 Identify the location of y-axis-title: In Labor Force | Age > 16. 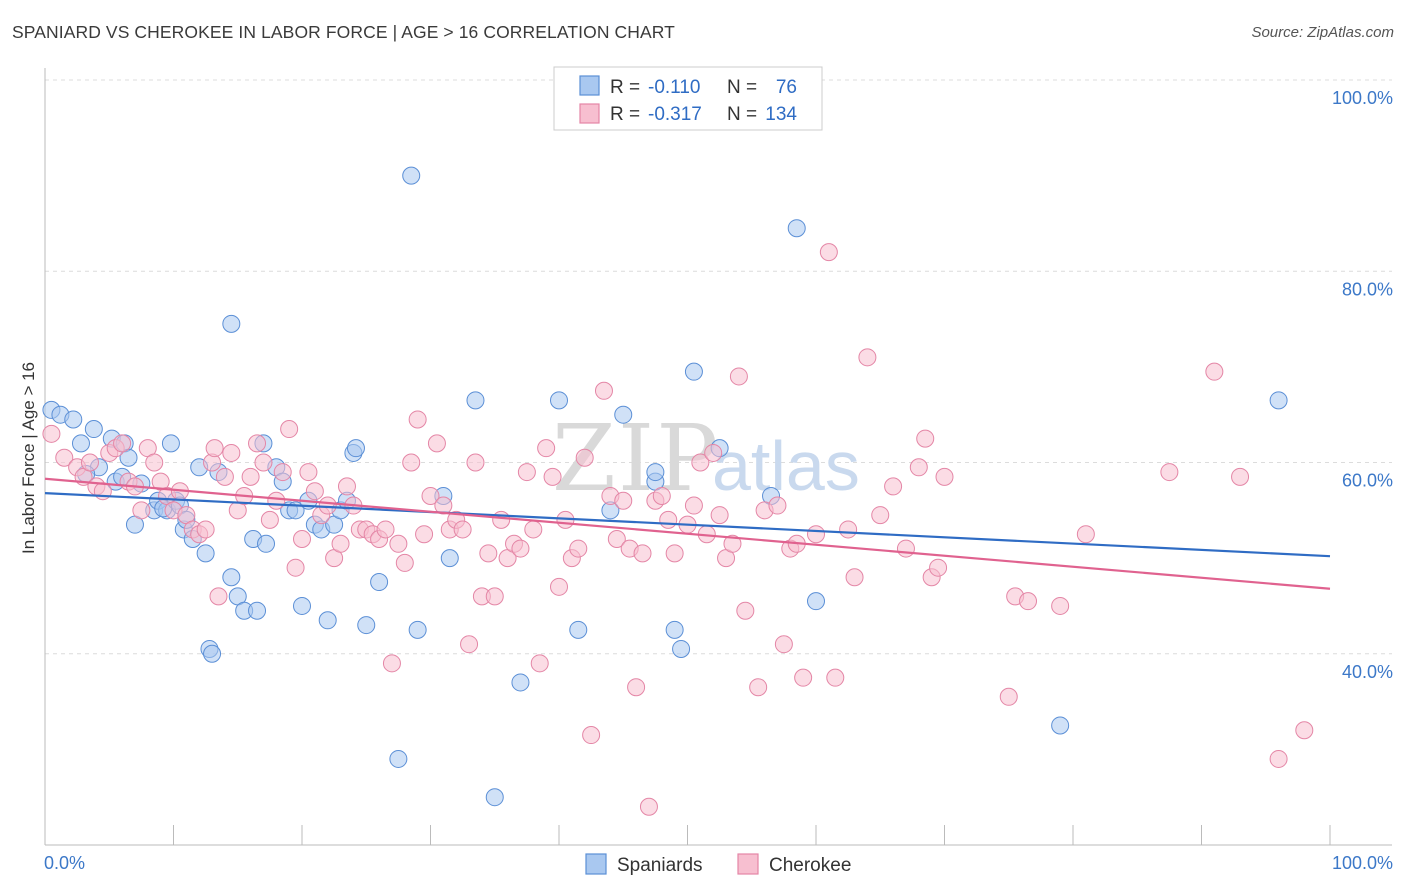
(28, 458).